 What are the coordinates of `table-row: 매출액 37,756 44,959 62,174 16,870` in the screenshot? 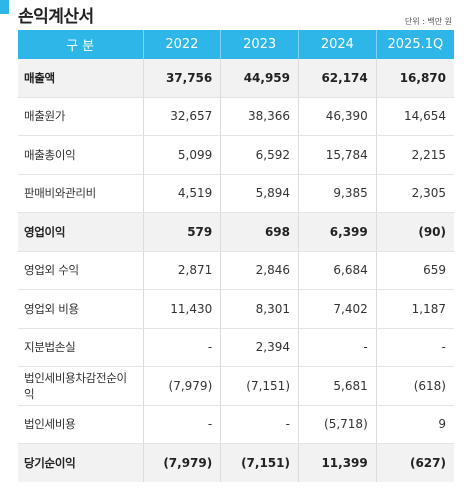 It's located at (236, 78).